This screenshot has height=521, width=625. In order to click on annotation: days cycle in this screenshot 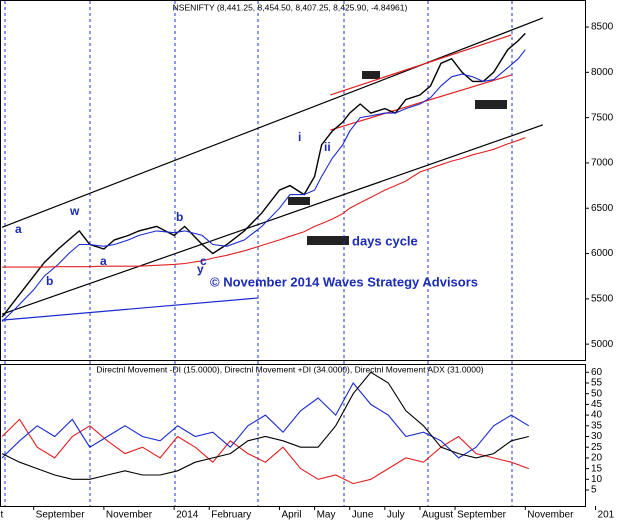, I will do `click(385, 240)`.